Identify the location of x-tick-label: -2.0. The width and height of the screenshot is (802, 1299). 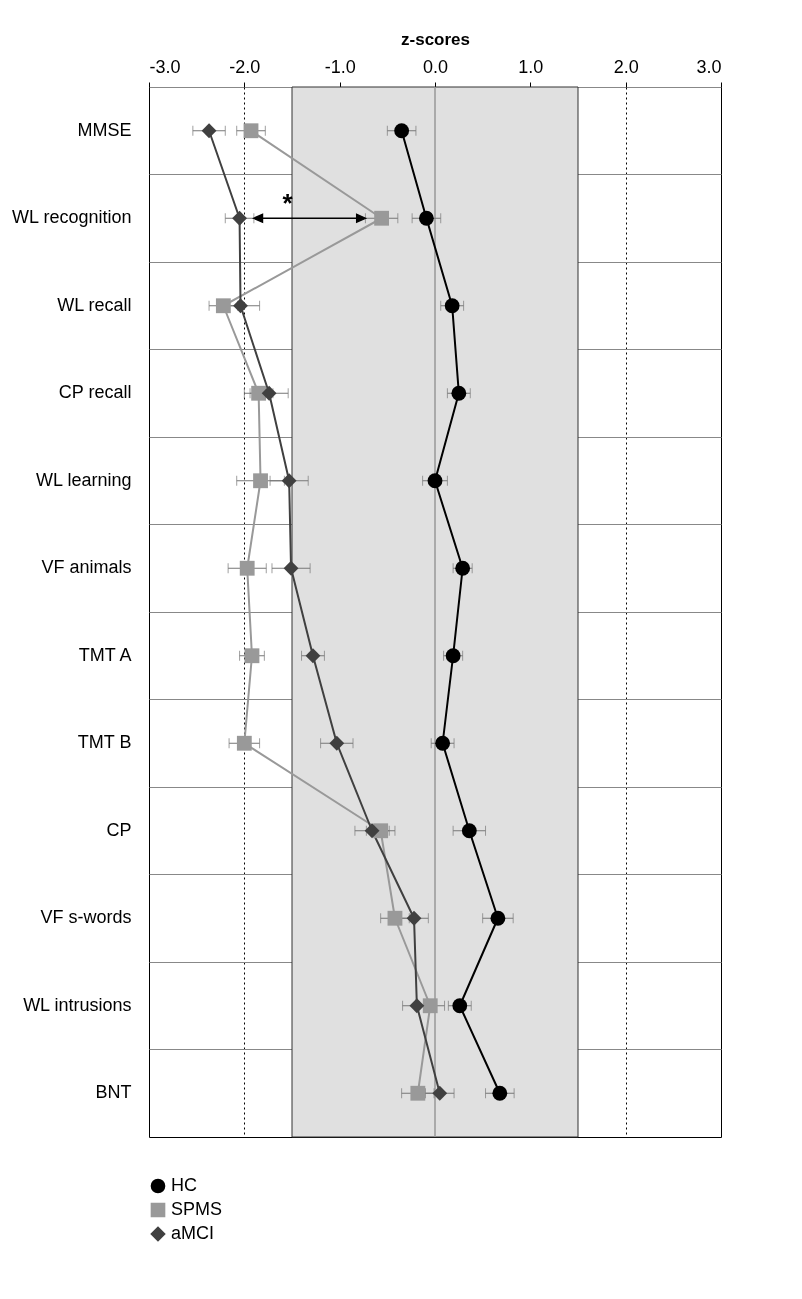
(245, 66).